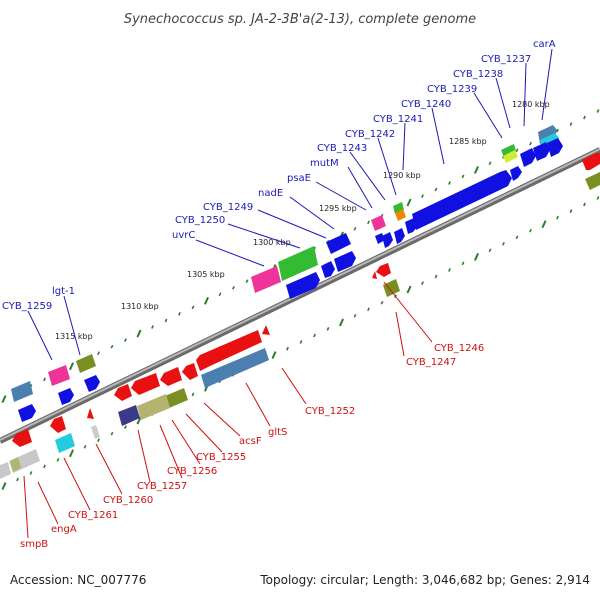 Image resolution: width=600 pixels, height=600 pixels. Describe the element at coordinates (452, 89) in the screenshot. I see `gene-label: CYB_1239` at that location.